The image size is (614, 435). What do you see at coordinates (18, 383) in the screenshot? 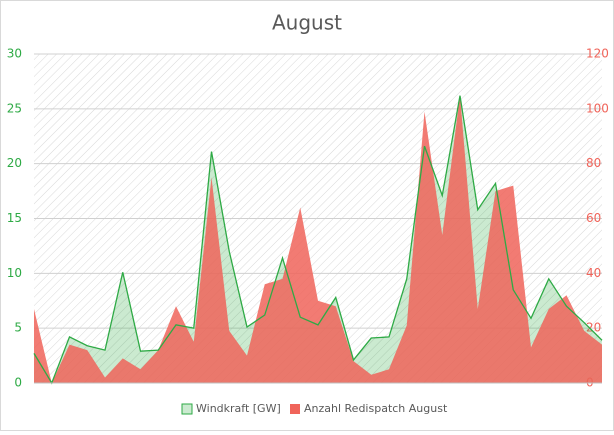
I see `y-tick-label: 0` at bounding box center [18, 383].